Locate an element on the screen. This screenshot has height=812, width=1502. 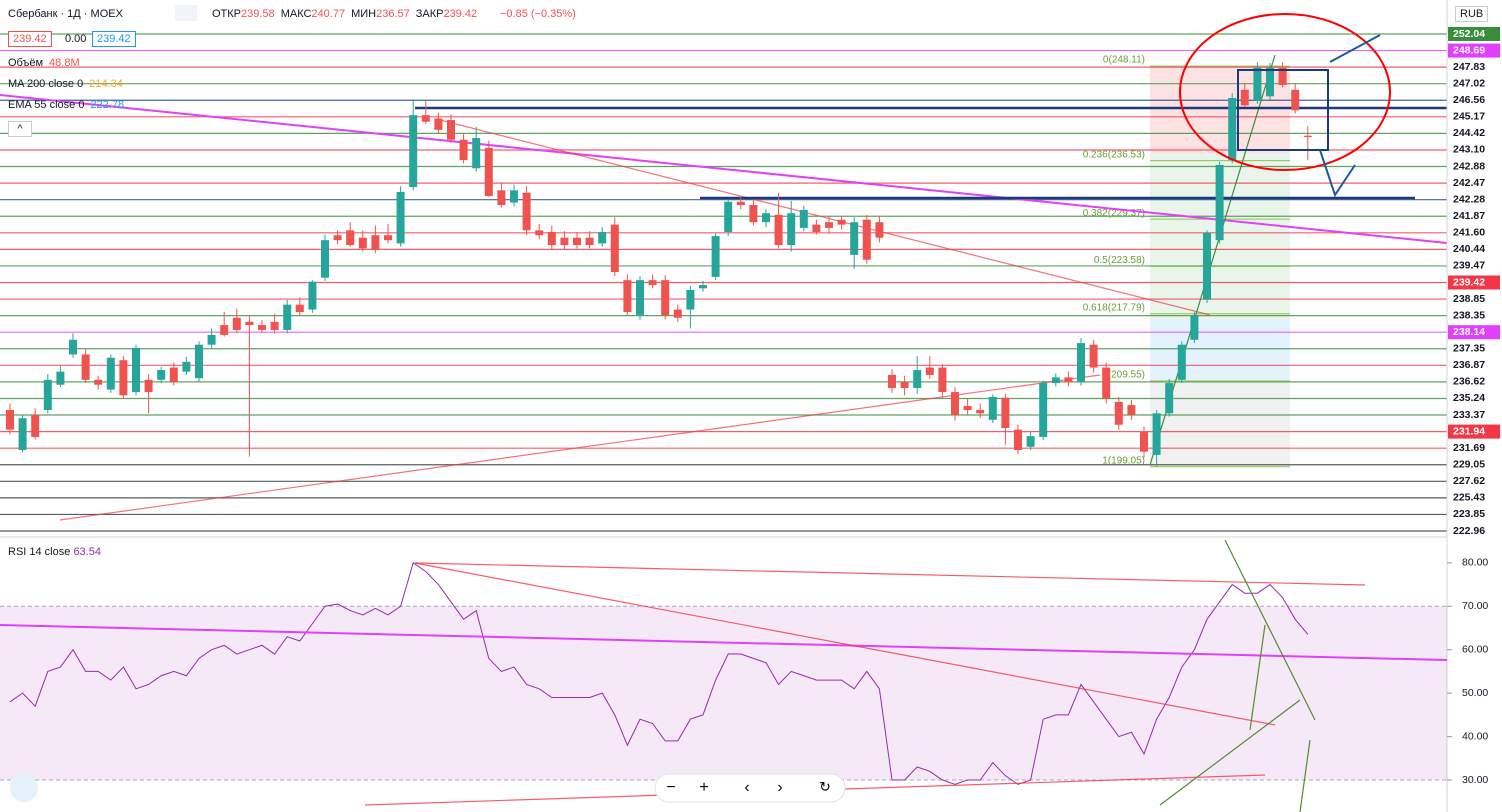
ohlc-value: 240.77 is located at coordinates (328, 14).